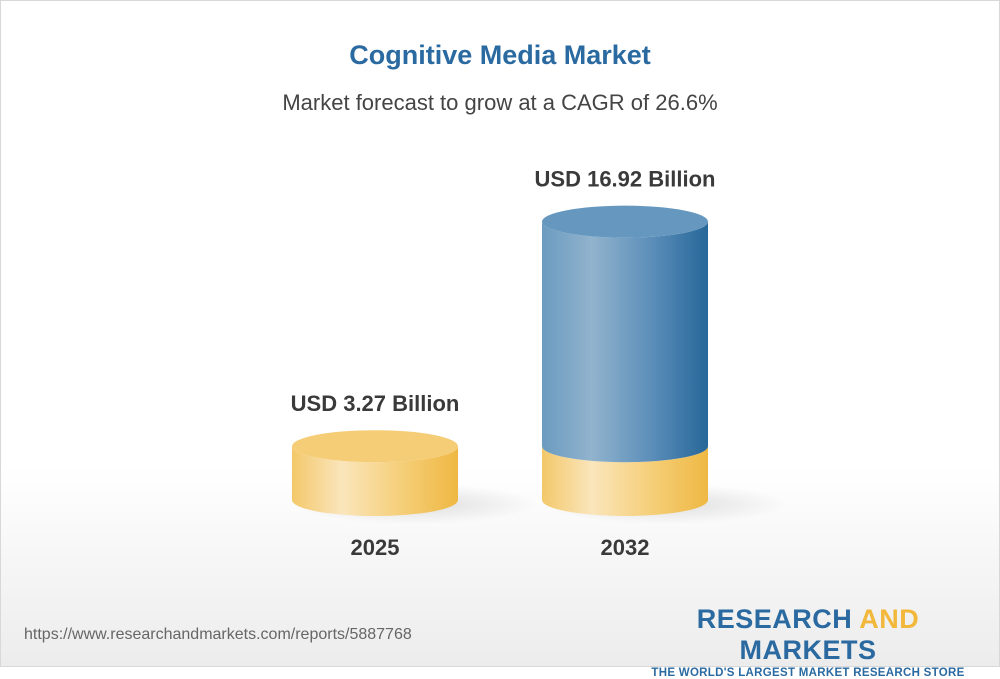 The height and width of the screenshot is (679, 1000). What do you see at coordinates (500, 55) in the screenshot?
I see `chart-title: Cognitive Media Market` at bounding box center [500, 55].